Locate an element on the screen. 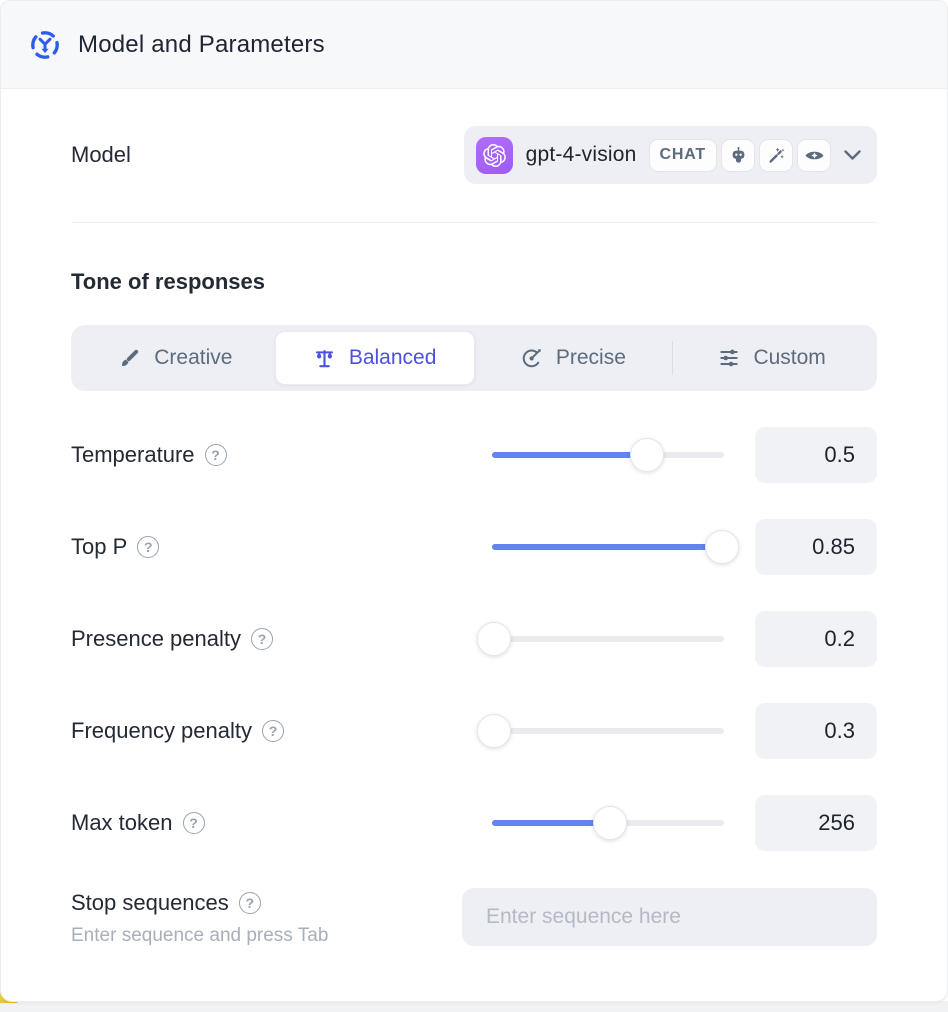 The image size is (948, 1012). panel-title: Model and Parameters is located at coordinates (201, 44).